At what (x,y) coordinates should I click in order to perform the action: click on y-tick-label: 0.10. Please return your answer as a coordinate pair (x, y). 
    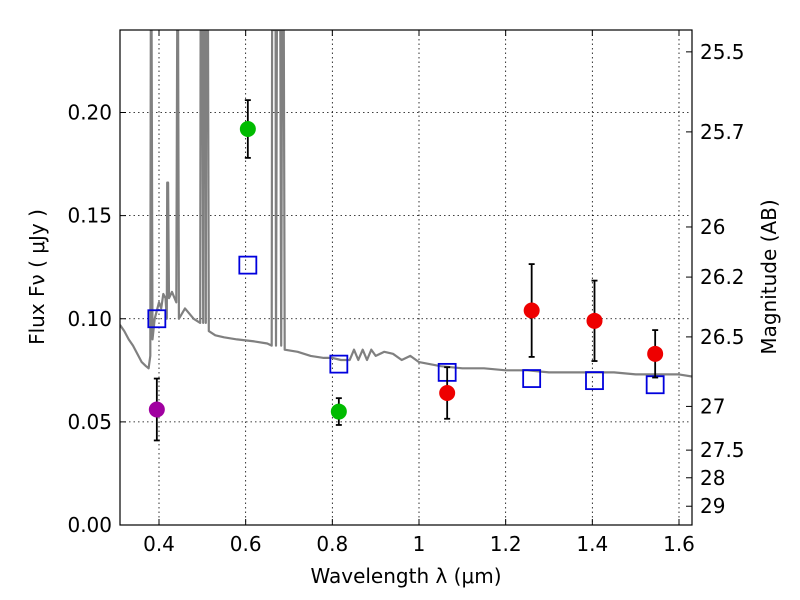
    Looking at the image, I should click on (89, 319).